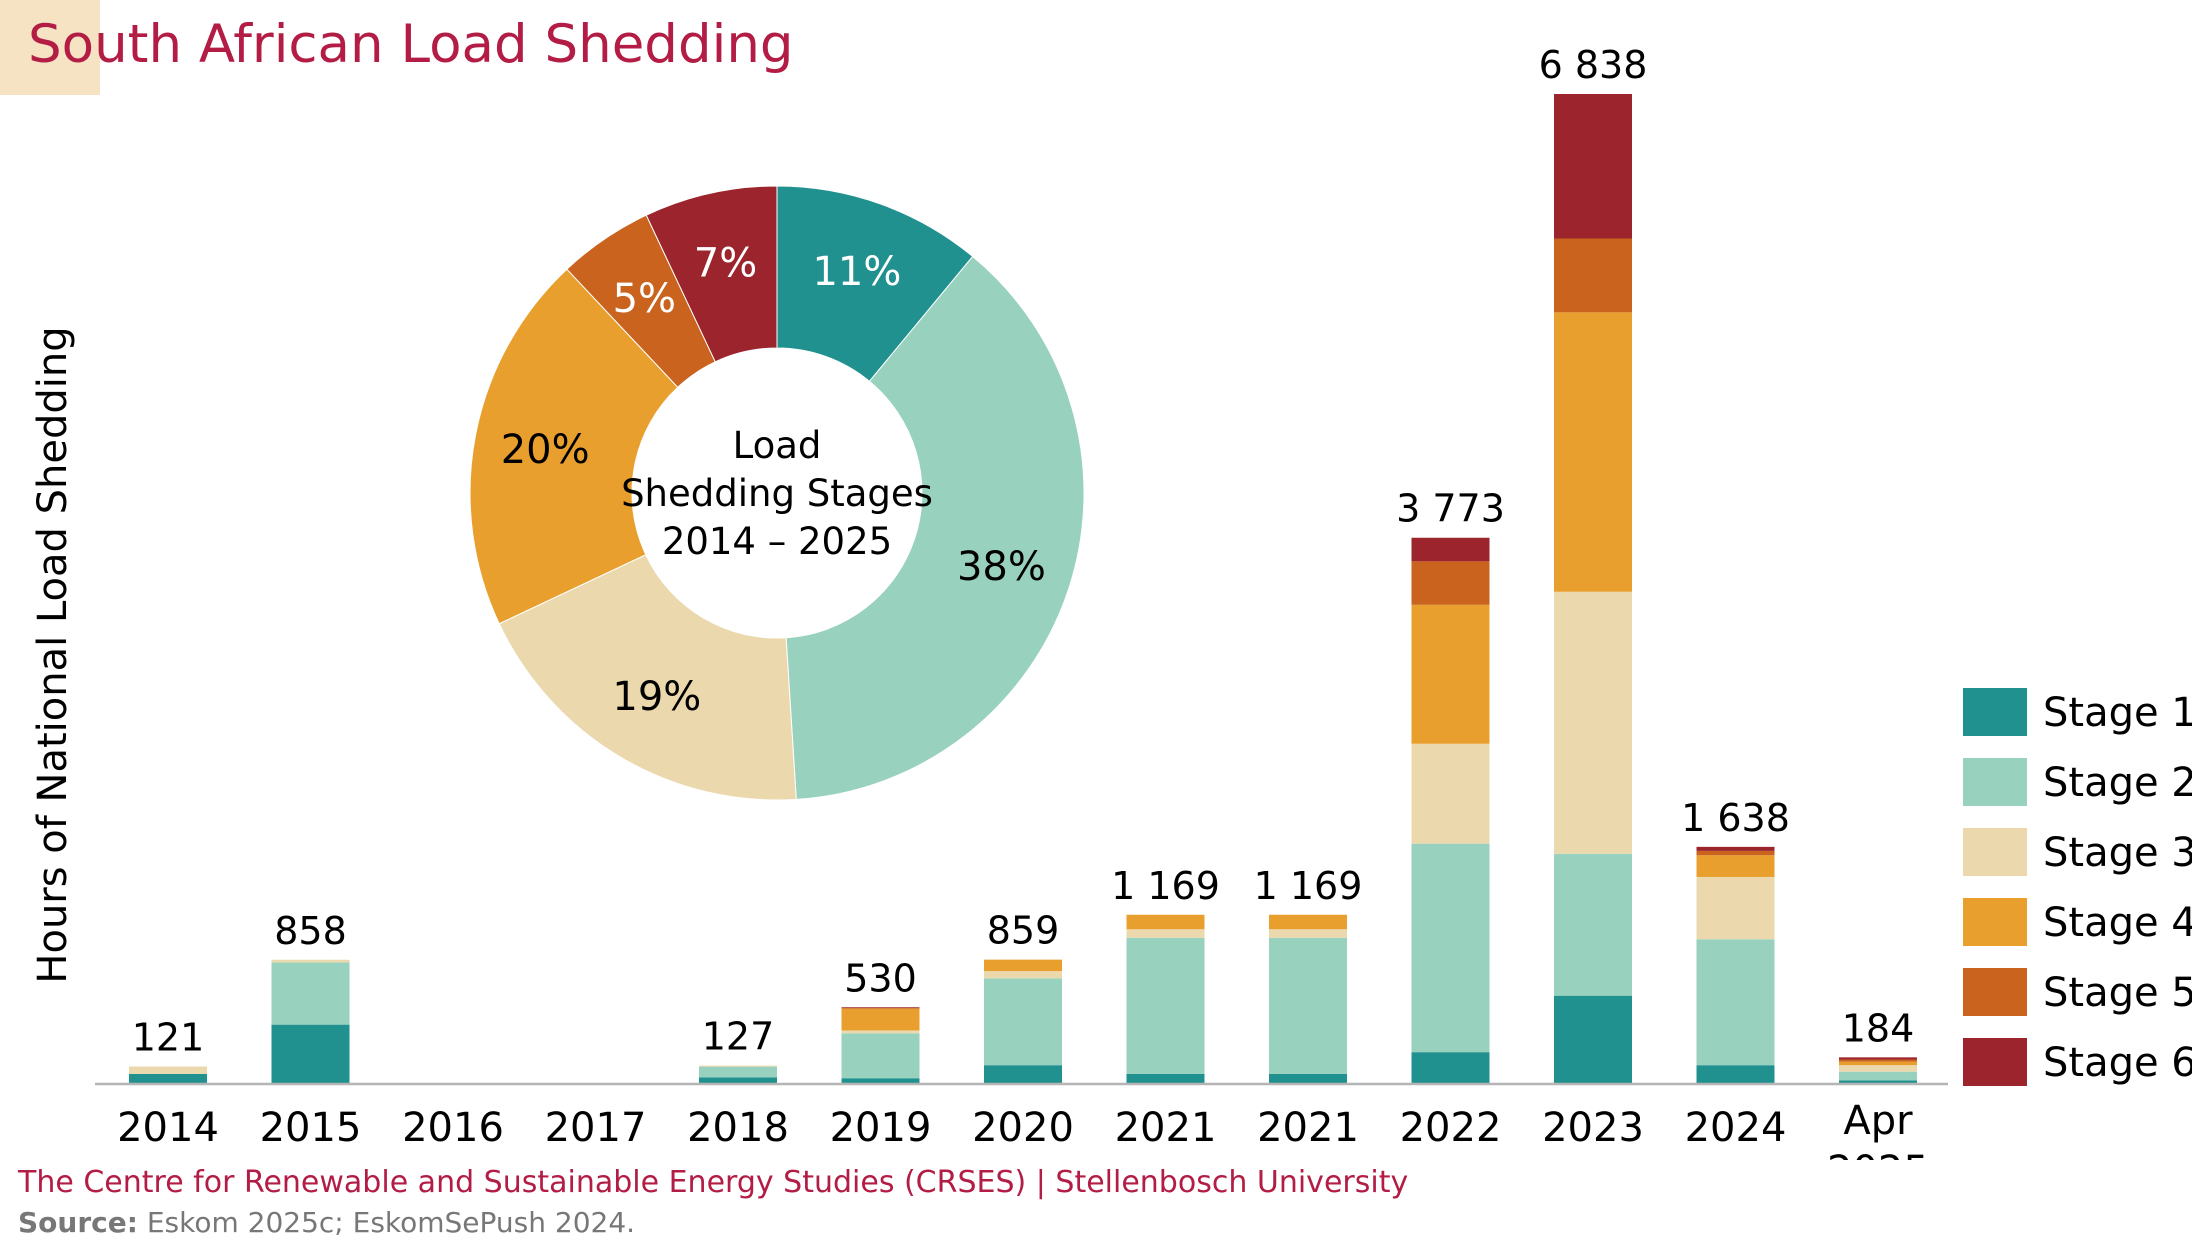 This screenshot has width=2192, height=1239. I want to click on page-title: South African Load Shedding, so click(411, 44).